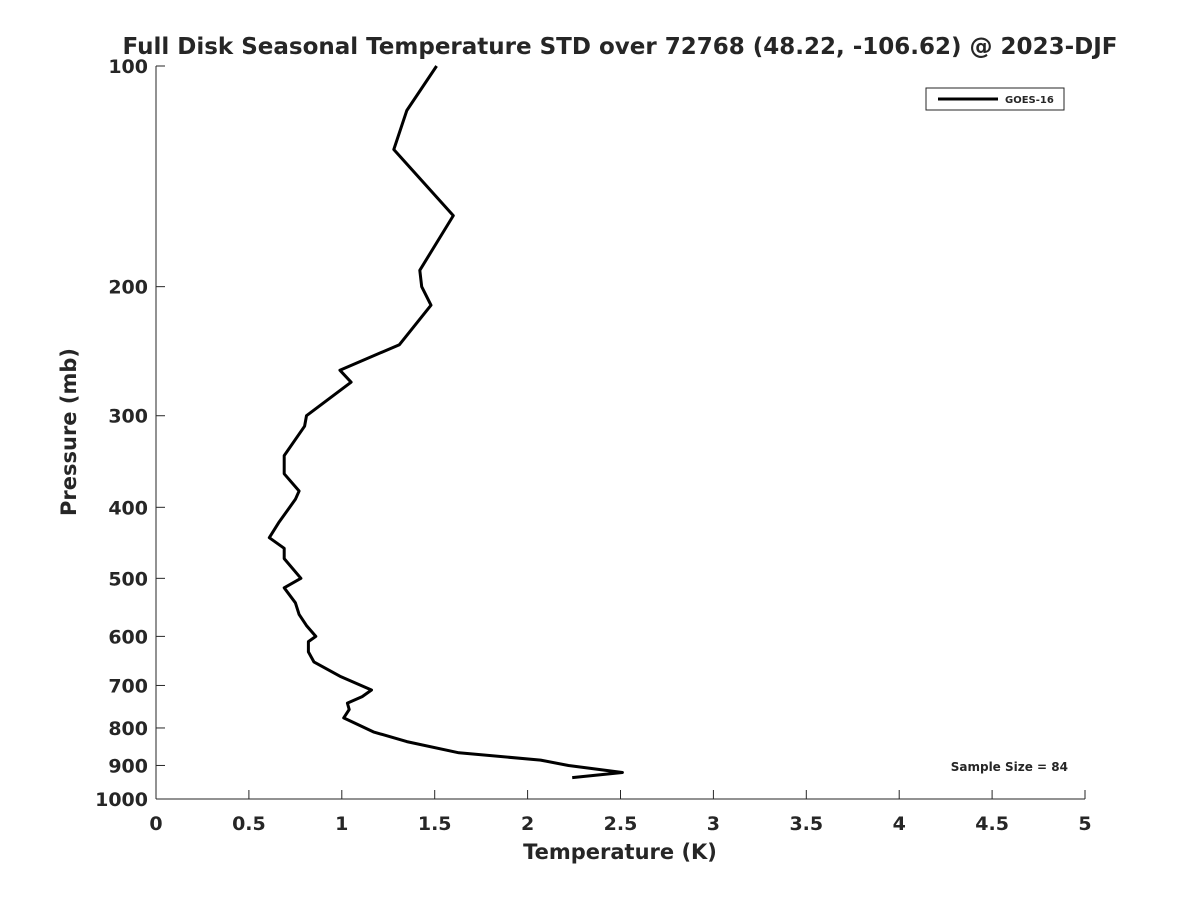 The image size is (1200, 900). What do you see at coordinates (1009, 767) in the screenshot?
I see `sample-size-annotation: Sample Size = 84` at bounding box center [1009, 767].